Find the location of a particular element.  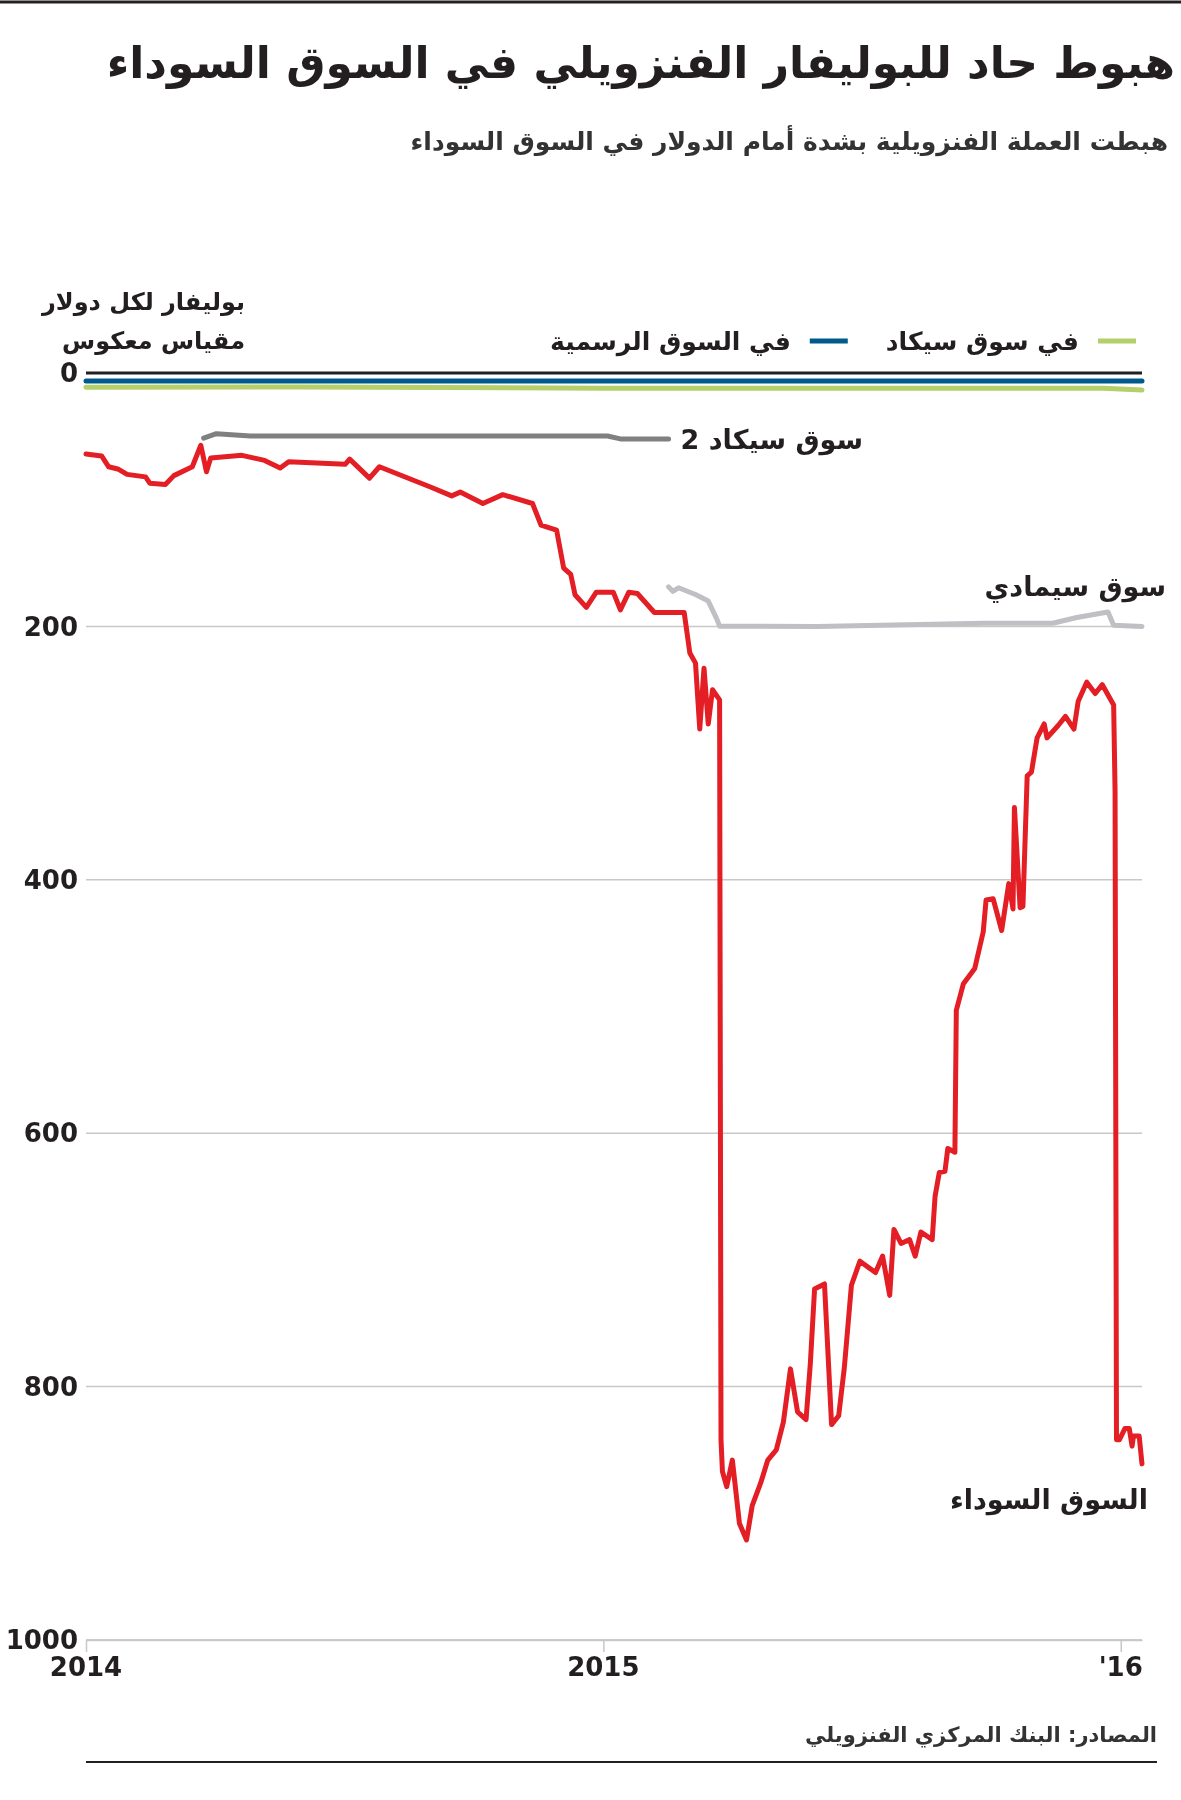

x-tick-label: '16 is located at coordinates (1120, 1667).